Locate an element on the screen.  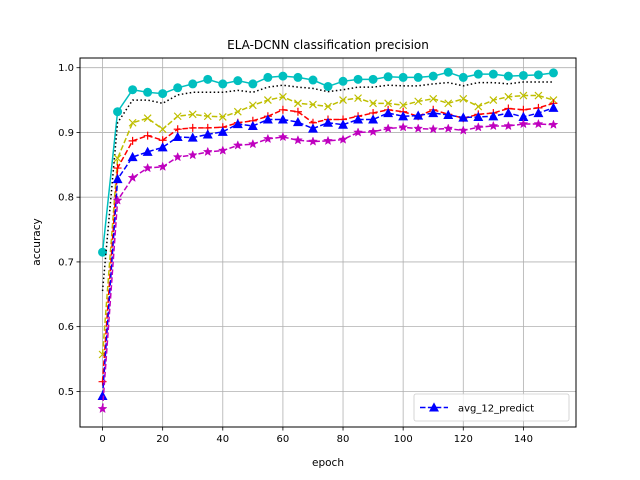
legend: avg_12_predict is located at coordinates (491, 407).